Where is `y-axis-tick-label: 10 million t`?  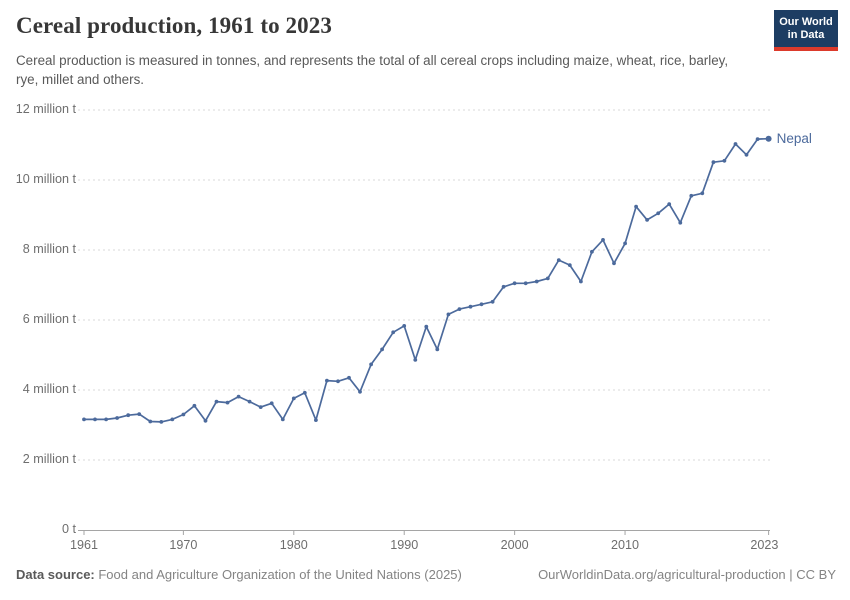 y-axis-tick-label: 10 million t is located at coordinates (45, 179).